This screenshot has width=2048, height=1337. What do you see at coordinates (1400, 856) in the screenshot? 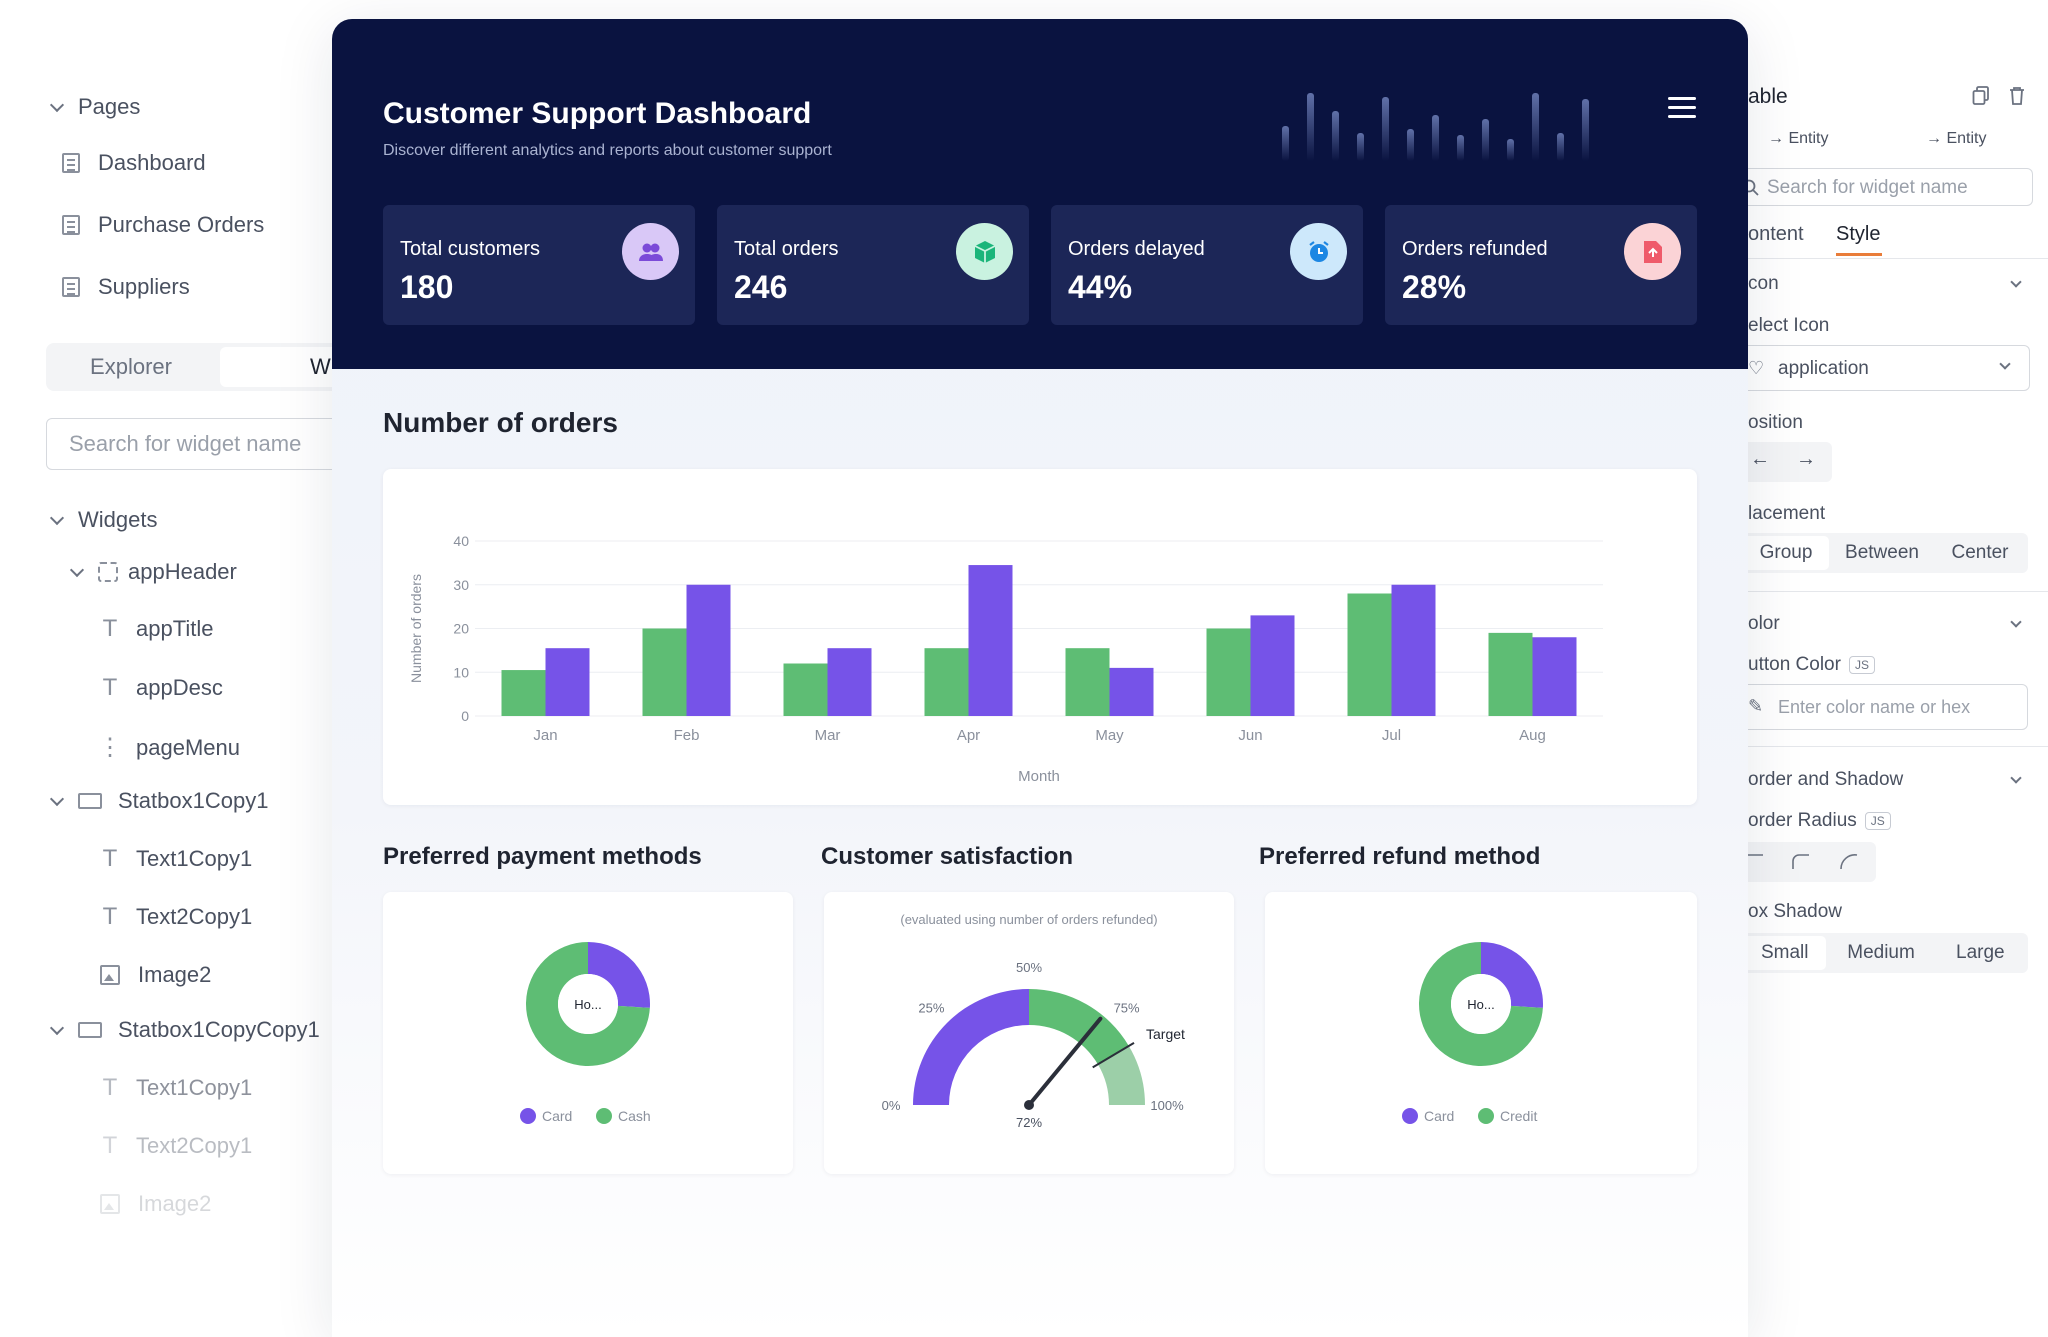
I see `refund-chart-title: Preferred refund method` at bounding box center [1400, 856].